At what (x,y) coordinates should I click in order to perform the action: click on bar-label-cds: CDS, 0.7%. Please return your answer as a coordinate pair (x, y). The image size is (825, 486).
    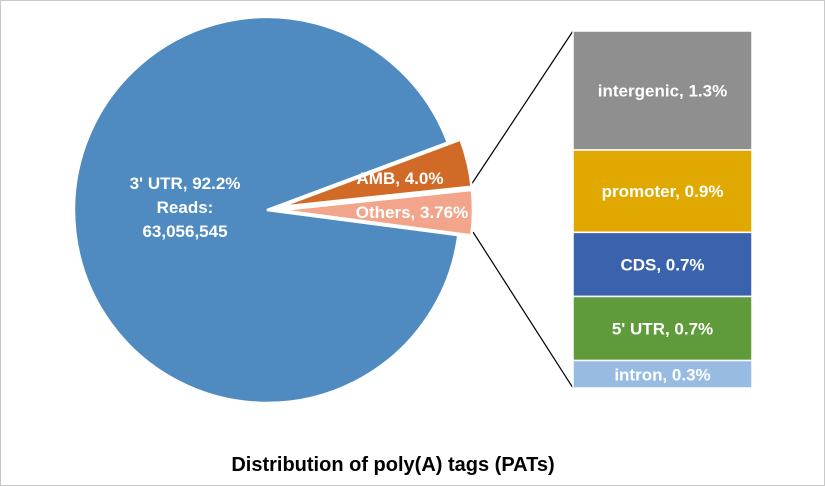
    Looking at the image, I should click on (662, 264).